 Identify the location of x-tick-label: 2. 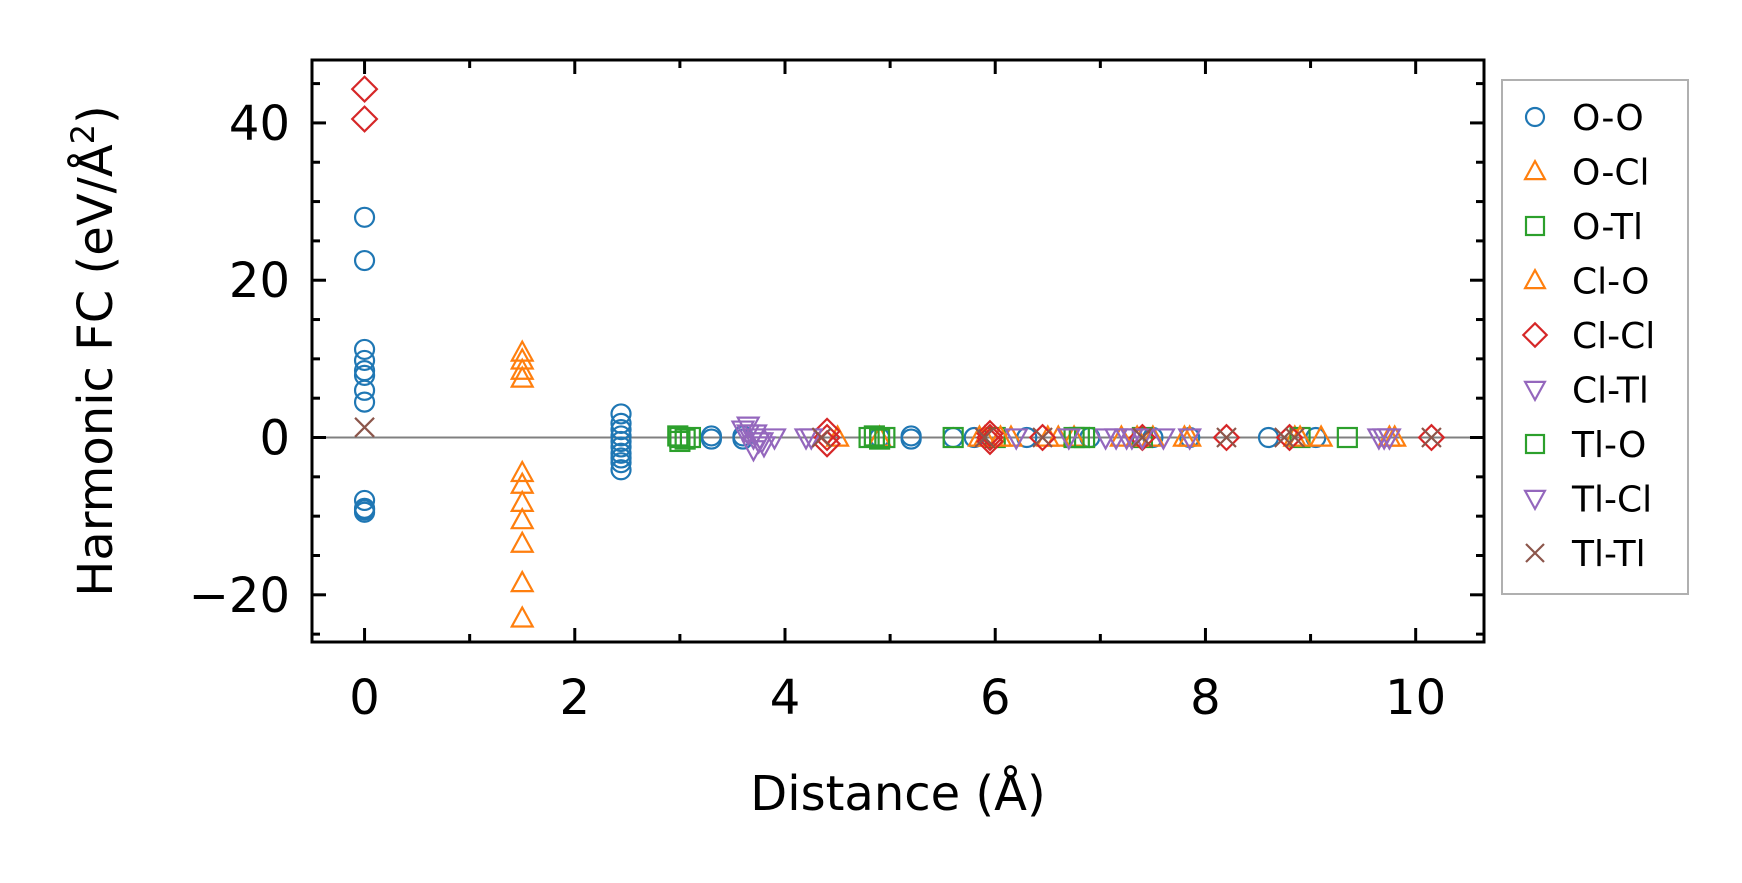
(575, 698).